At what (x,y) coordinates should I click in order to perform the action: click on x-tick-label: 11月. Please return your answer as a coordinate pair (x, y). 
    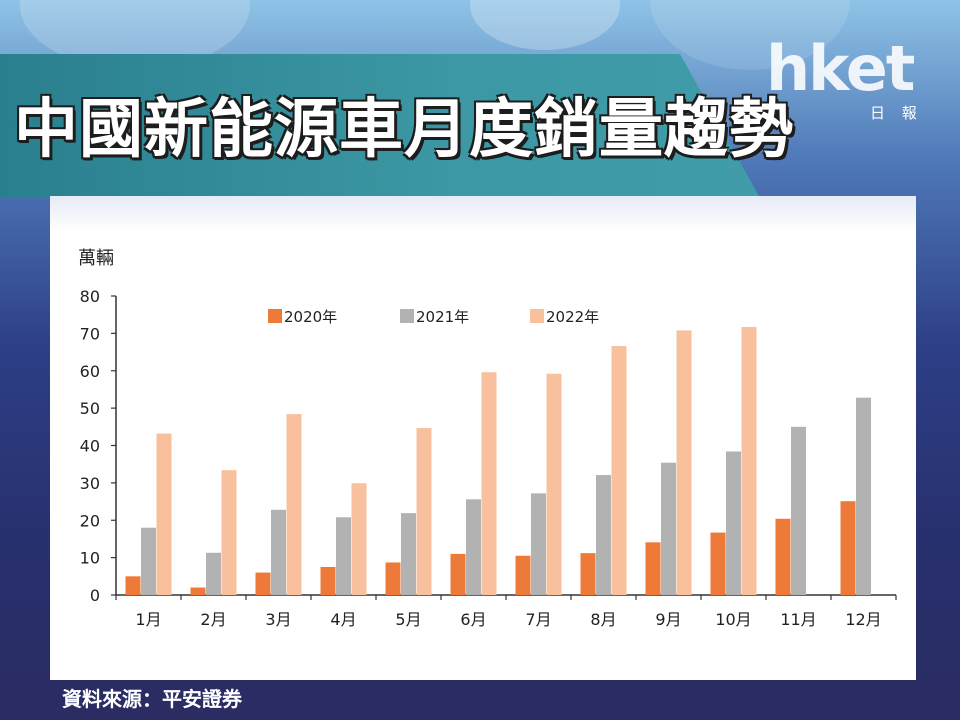
    Looking at the image, I should click on (798, 619).